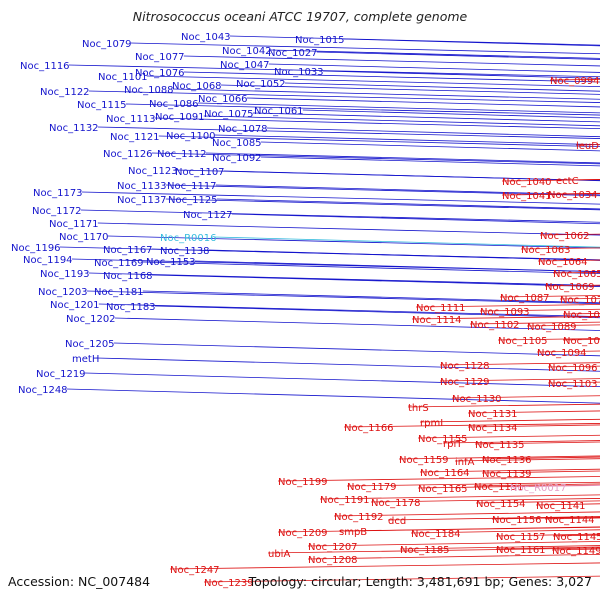 Image resolution: width=600 pixels, height=600 pixels. I want to click on reverse-gene-label: Noc_1080, so click(581, 315).